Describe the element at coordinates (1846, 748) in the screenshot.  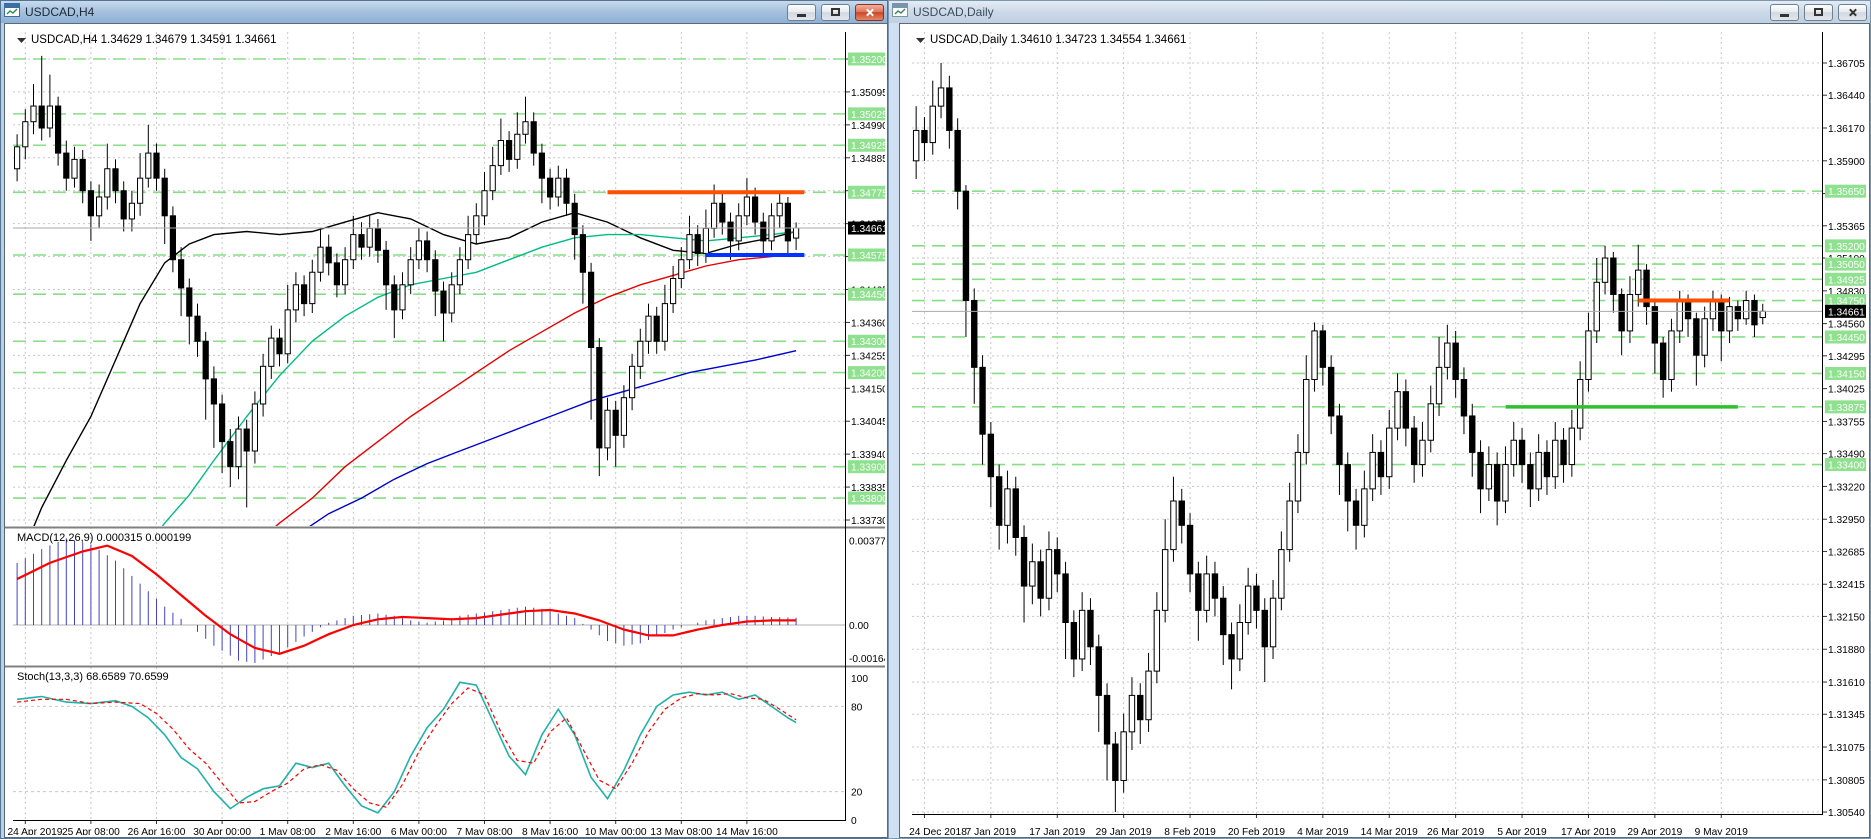
I see `price-tick-label: 1.31075` at that location.